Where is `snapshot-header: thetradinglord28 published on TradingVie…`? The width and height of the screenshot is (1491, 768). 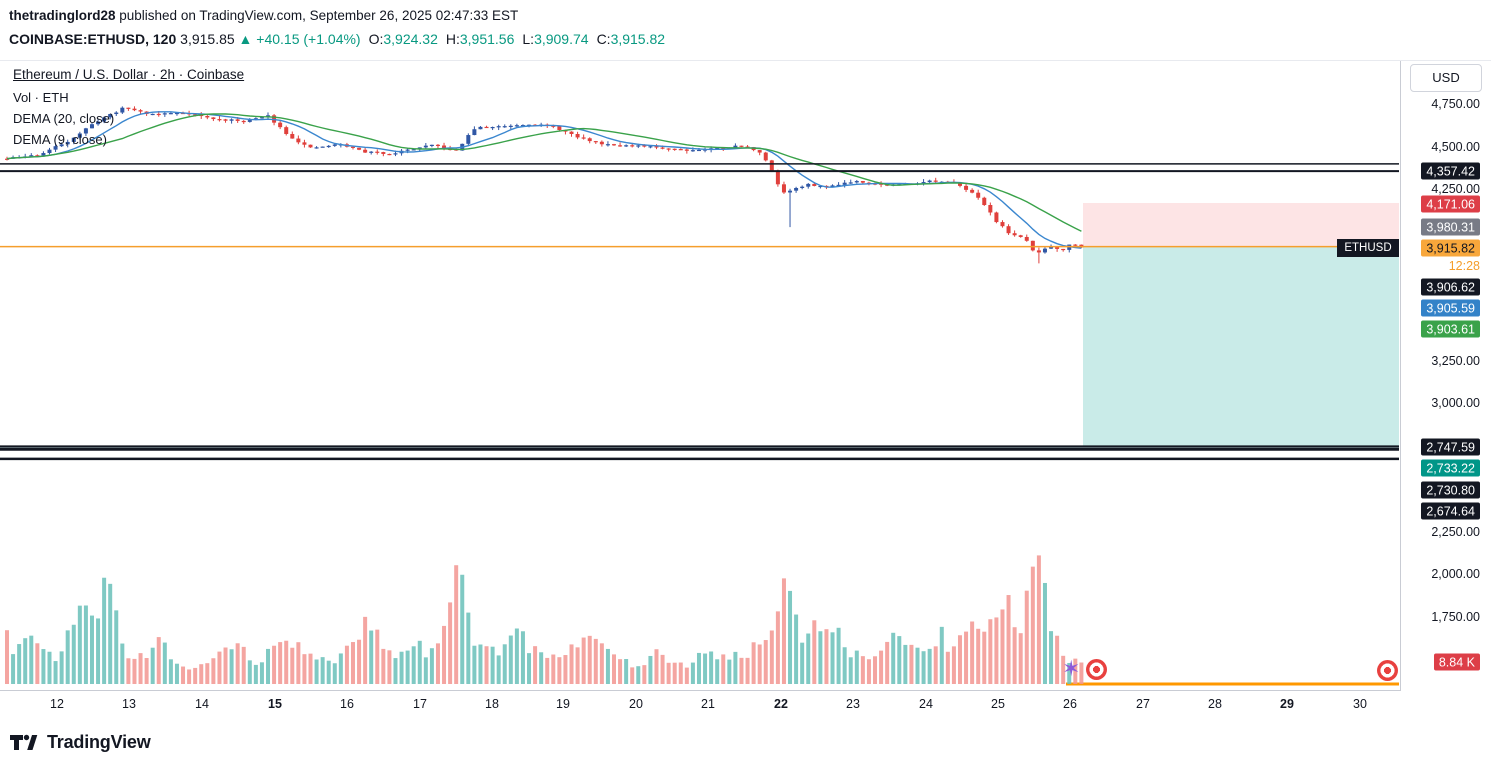
snapshot-header: thetradinglord28 published on TradingVie… is located at coordinates (745, 30).